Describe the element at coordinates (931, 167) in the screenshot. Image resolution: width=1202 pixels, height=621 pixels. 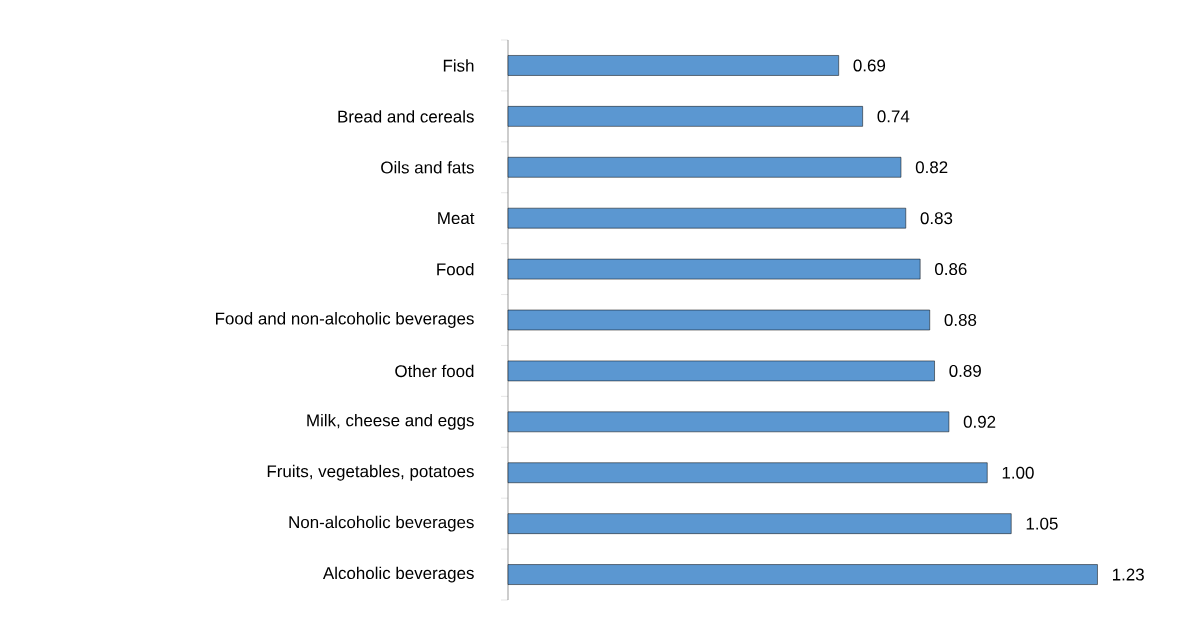
I see `data-label: 0.82` at that location.